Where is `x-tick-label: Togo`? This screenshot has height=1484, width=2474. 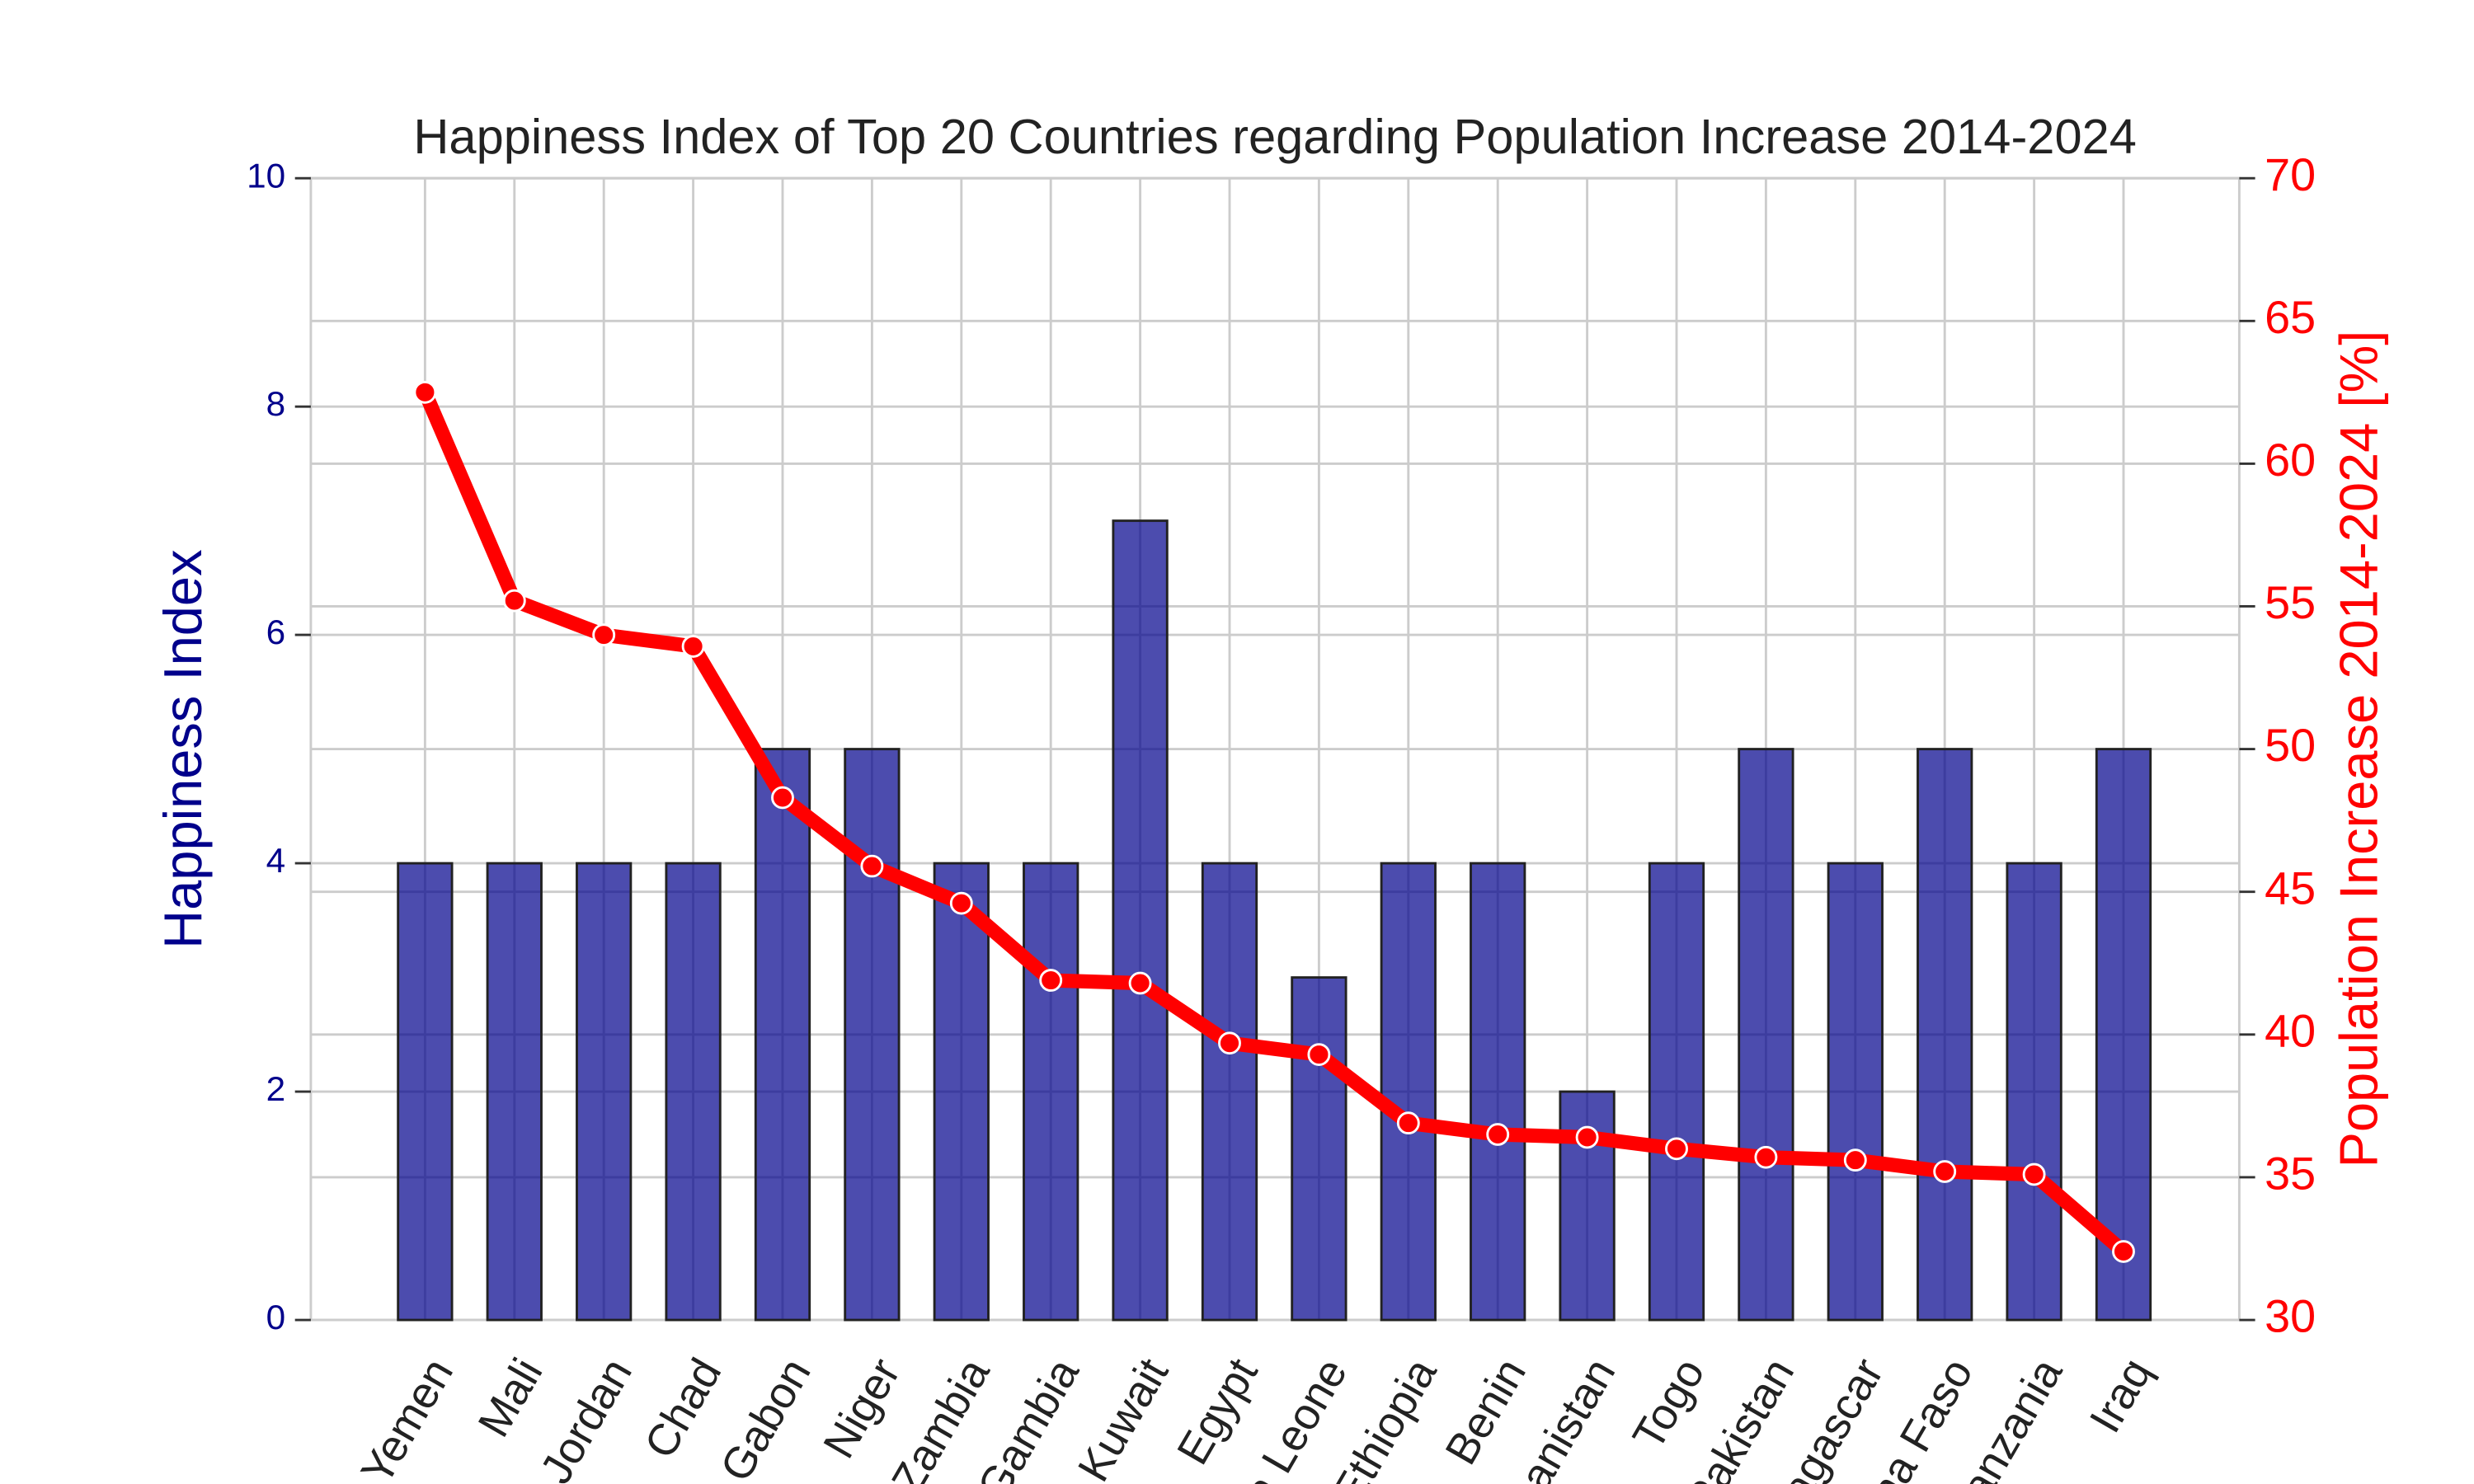
x-tick-label: Togo is located at coordinates (1668, 1404).